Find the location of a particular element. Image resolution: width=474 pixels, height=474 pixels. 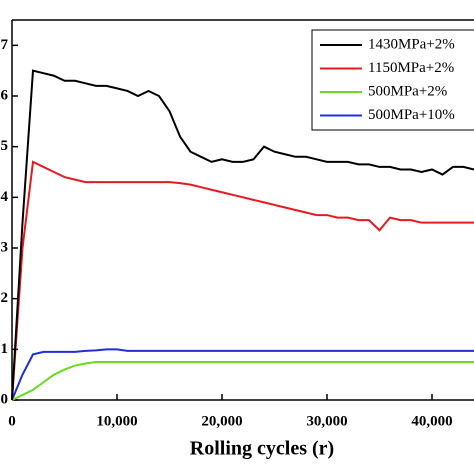

x-tick-label: 0 is located at coordinates (12, 421).